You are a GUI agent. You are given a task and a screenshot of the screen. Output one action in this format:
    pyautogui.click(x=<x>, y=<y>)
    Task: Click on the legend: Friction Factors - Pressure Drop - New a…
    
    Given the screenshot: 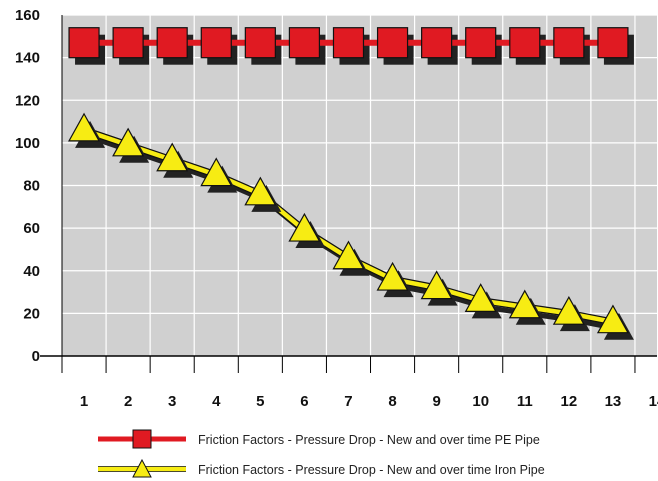 What is the action you would take?
    pyautogui.click(x=321, y=453)
    